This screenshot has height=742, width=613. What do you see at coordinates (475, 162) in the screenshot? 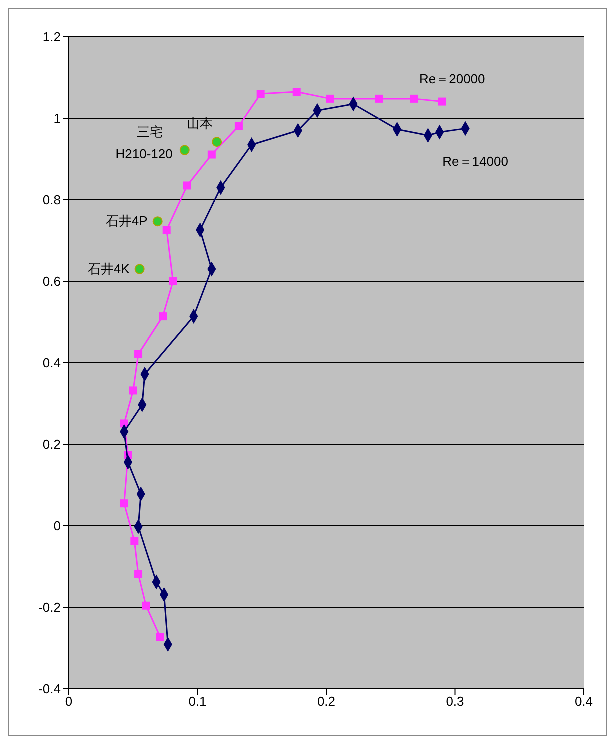
I see `series-label: Re＝14000` at bounding box center [475, 162].